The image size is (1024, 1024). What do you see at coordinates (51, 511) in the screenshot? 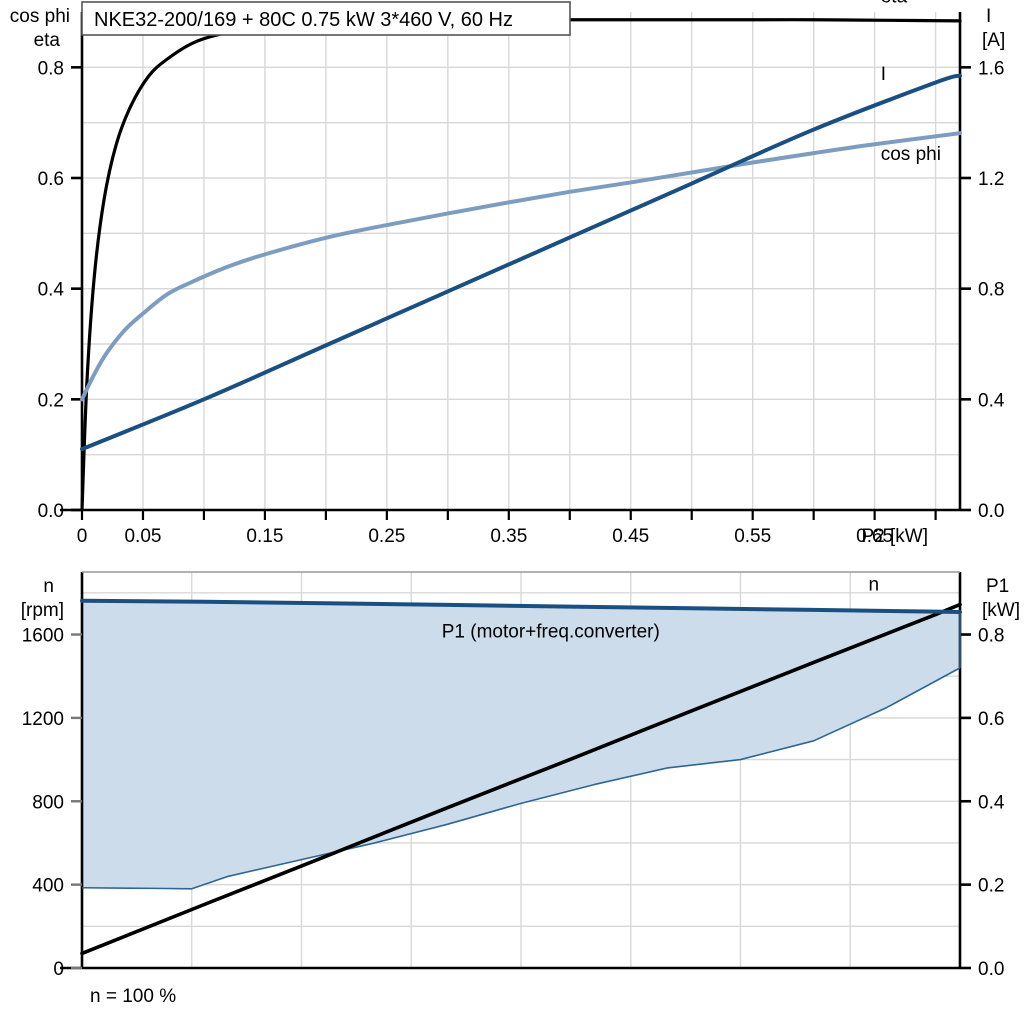
I see `top-left-tick-label: 0.0` at bounding box center [51, 511].